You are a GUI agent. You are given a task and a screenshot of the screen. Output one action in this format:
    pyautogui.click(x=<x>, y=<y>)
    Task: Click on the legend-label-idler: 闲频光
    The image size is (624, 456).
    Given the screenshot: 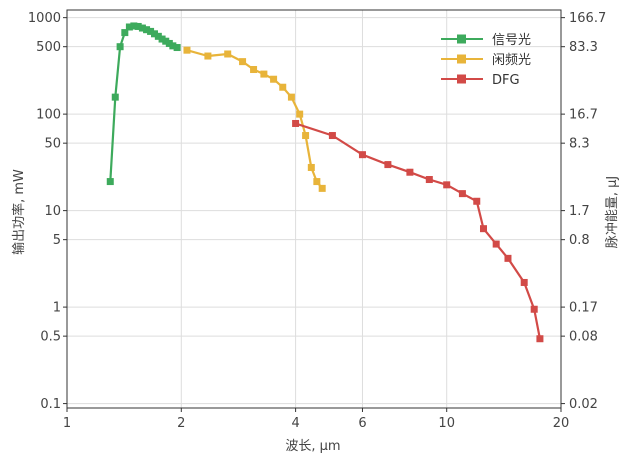 What is the action you would take?
    pyautogui.click(x=511, y=60)
    